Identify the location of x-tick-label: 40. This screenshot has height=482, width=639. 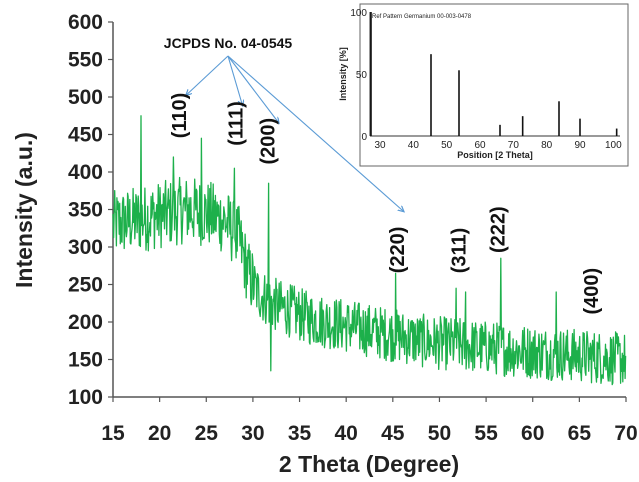
(346, 433).